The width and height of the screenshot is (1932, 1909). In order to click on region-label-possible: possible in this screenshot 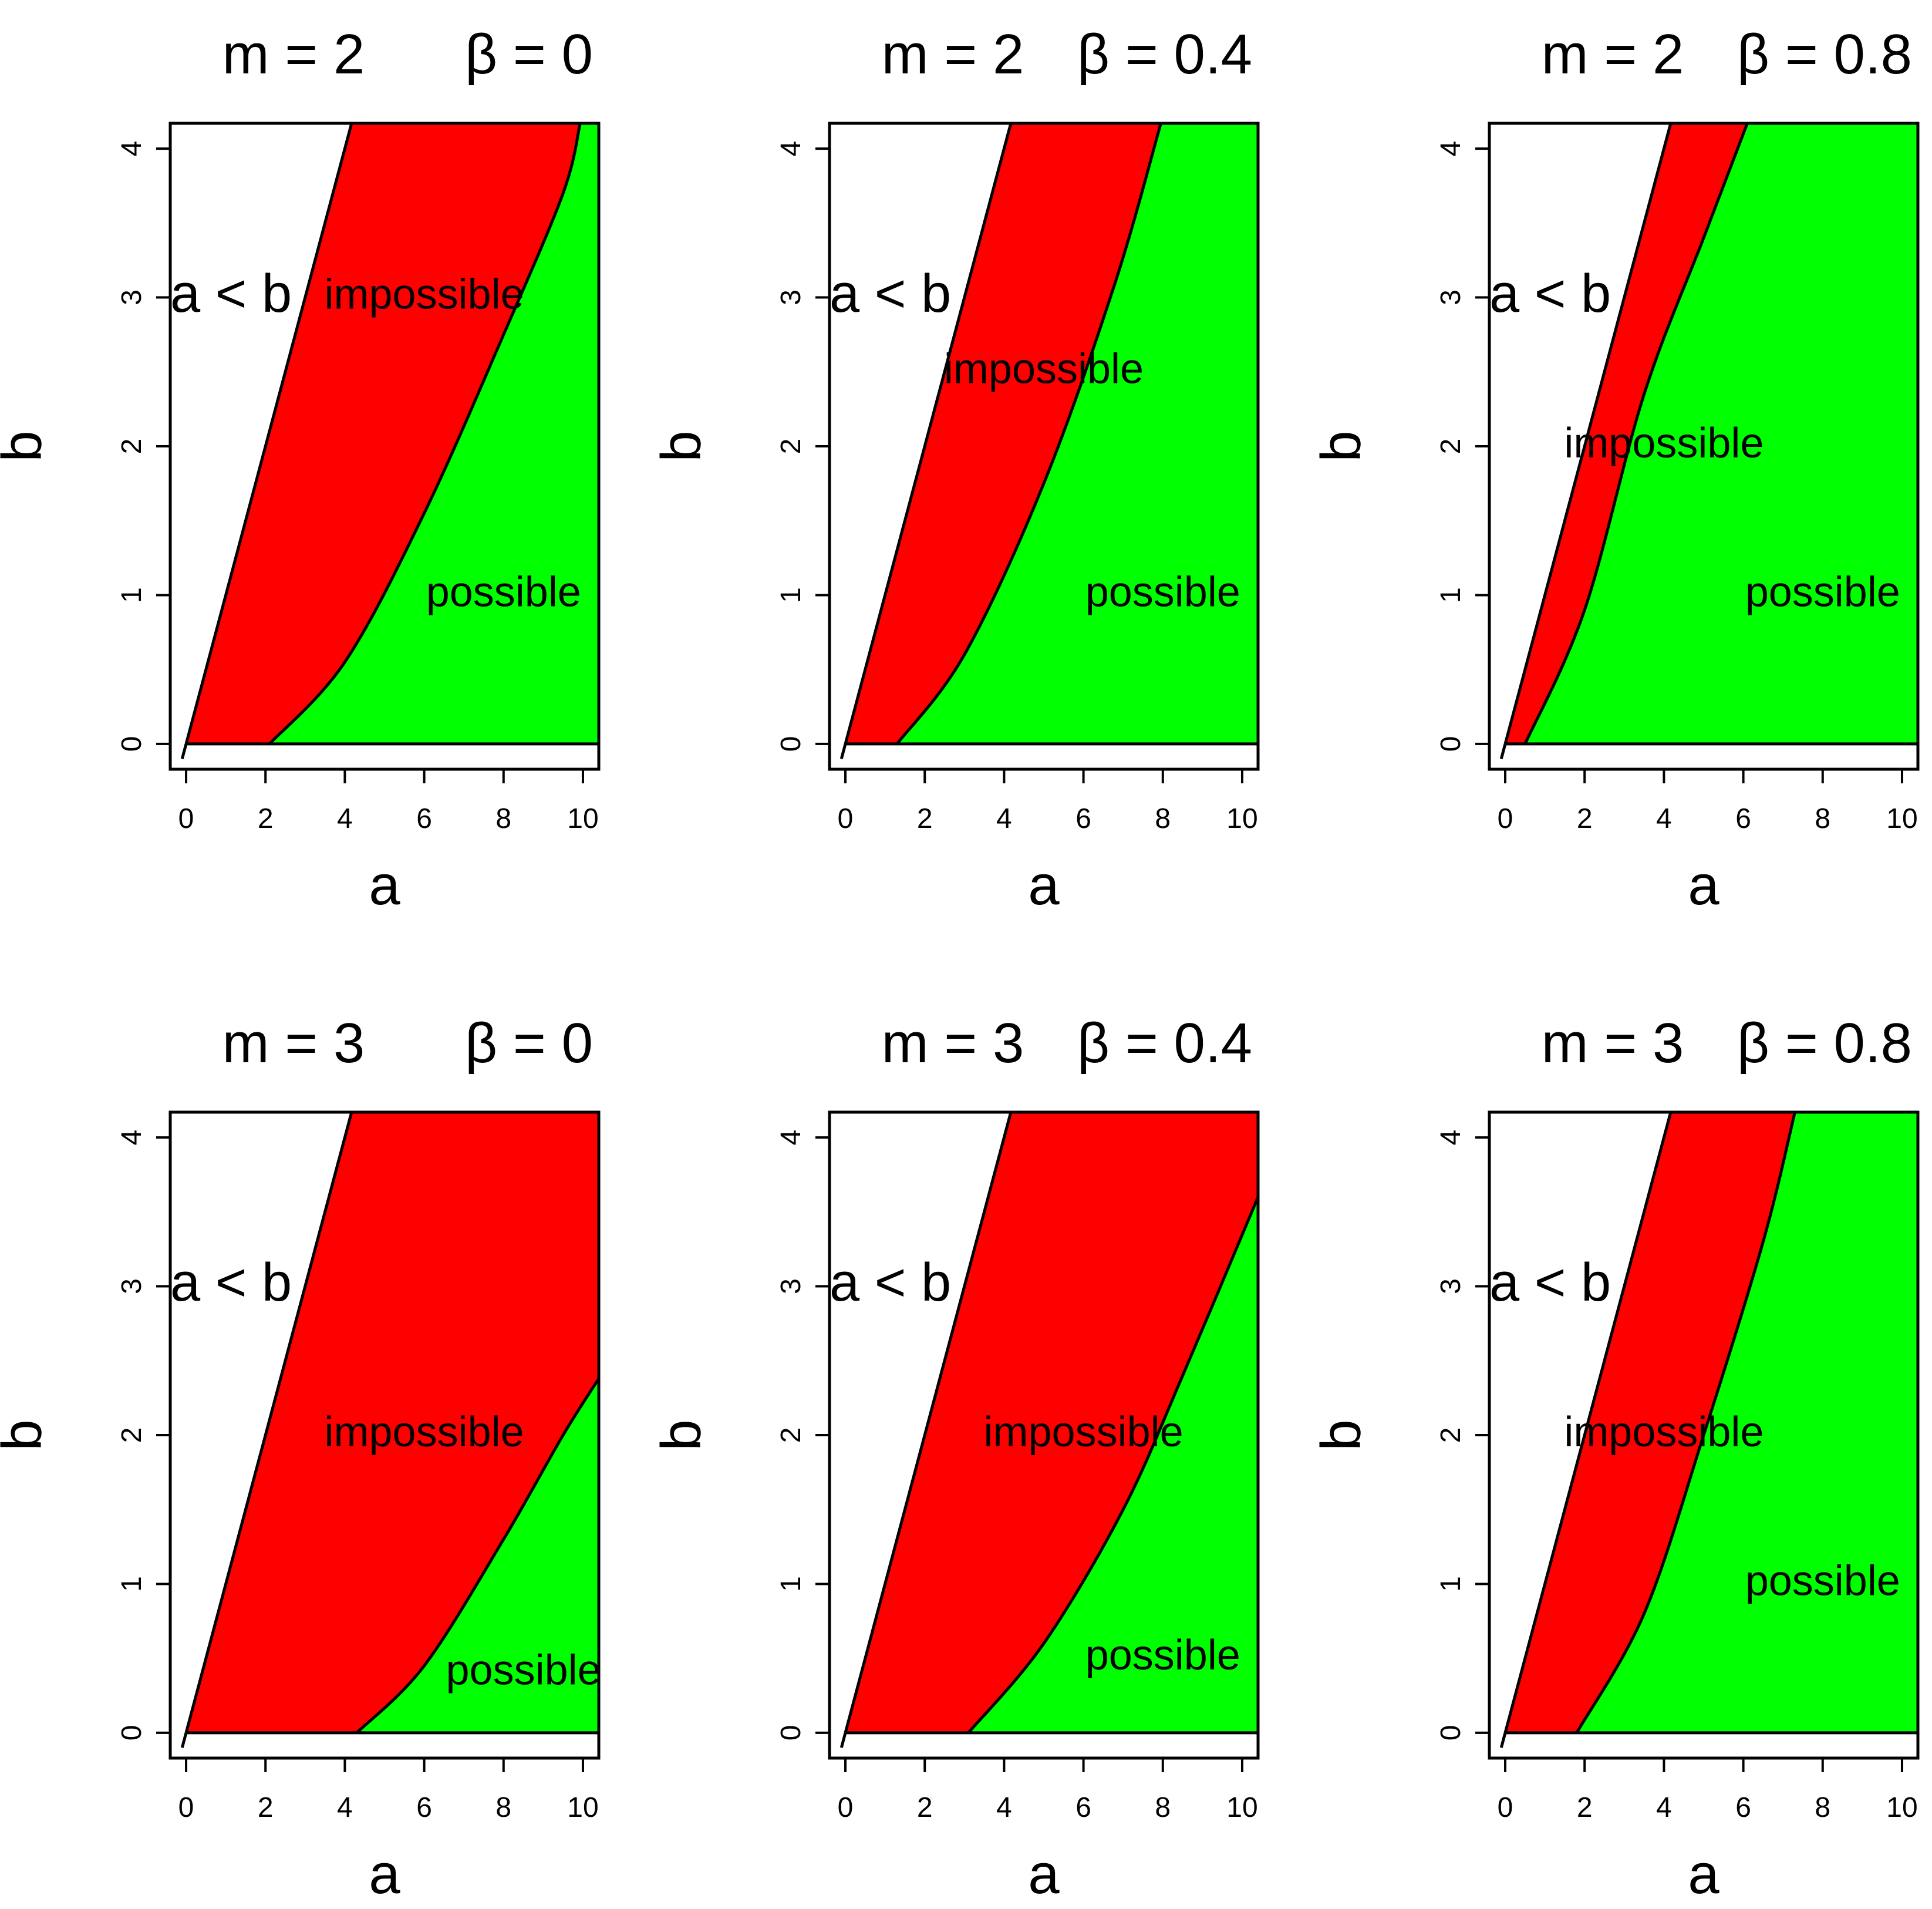, I will do `click(523, 1670)`.